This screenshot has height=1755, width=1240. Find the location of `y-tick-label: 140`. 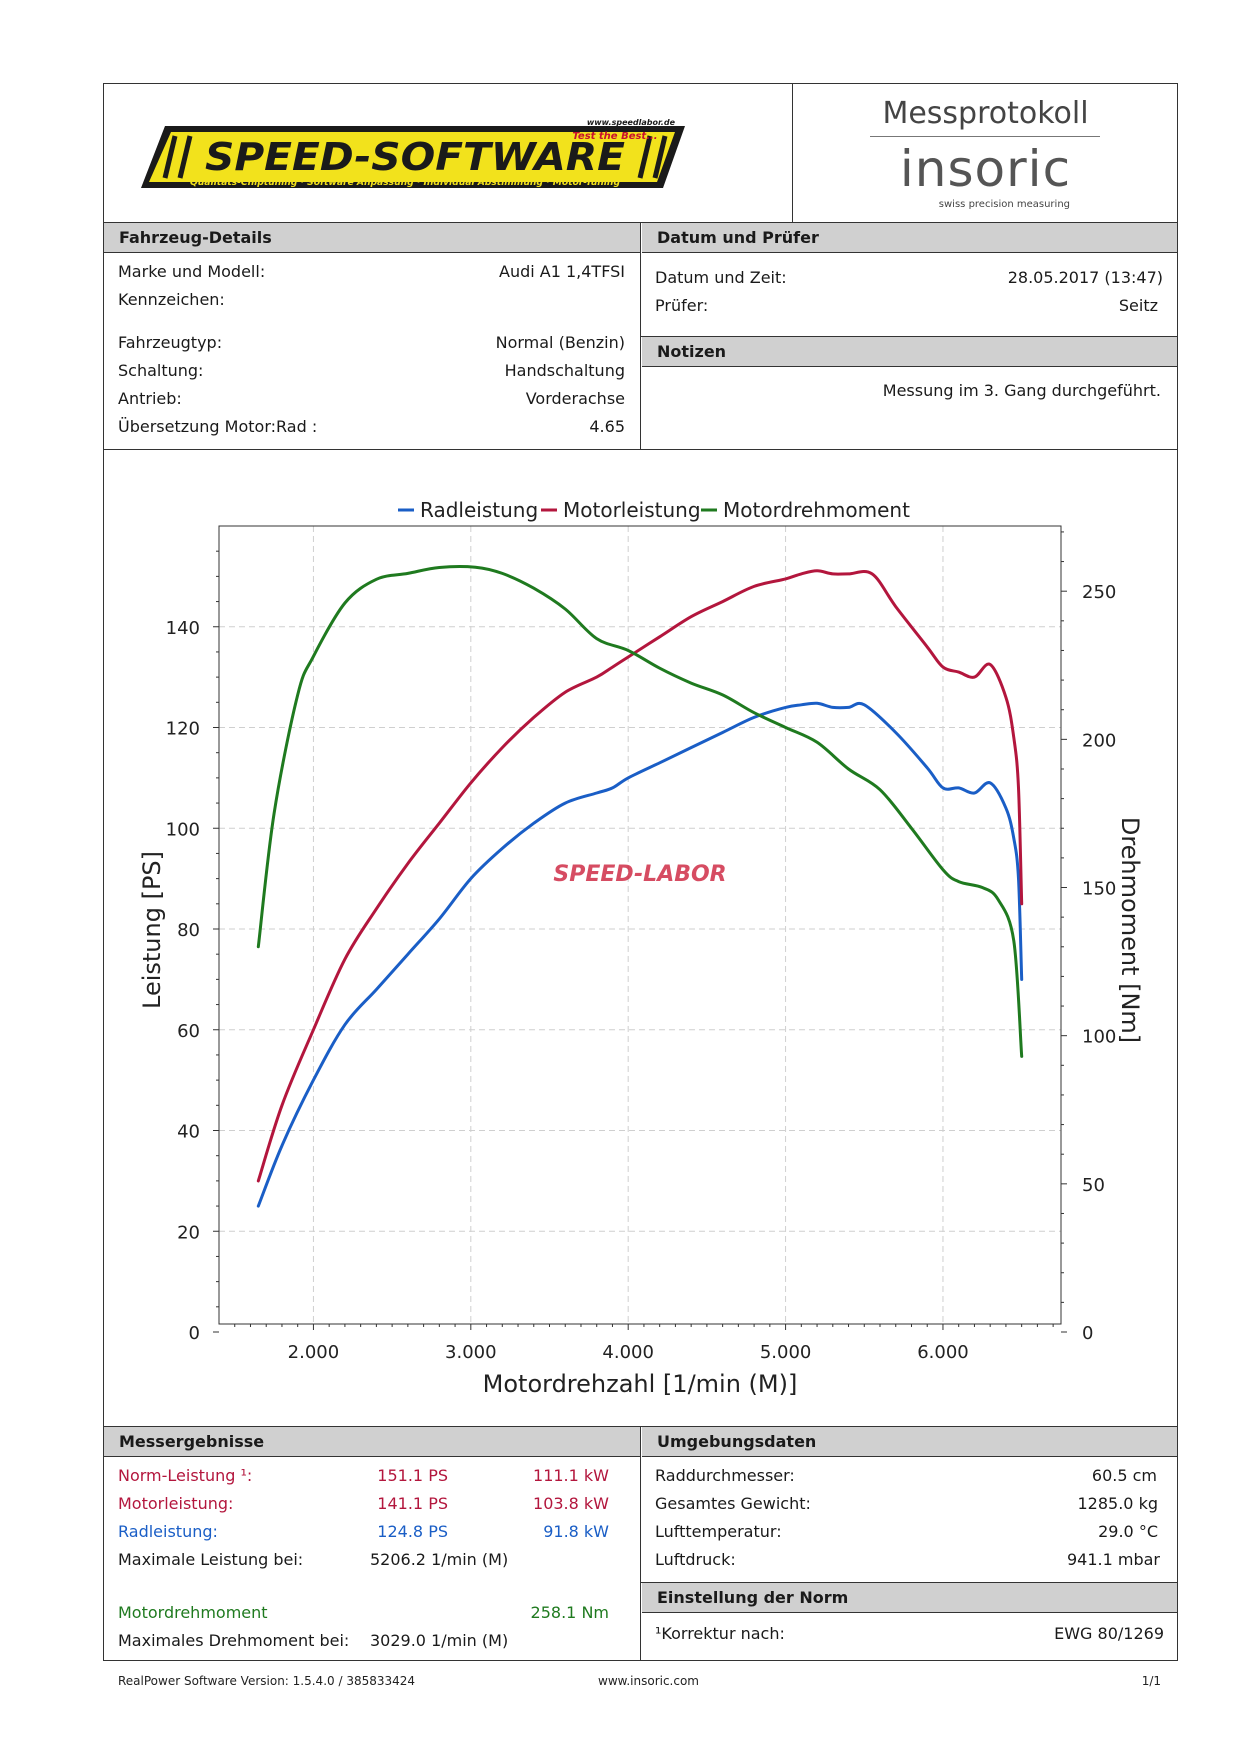

y-tick-label: 140 is located at coordinates (183, 628).